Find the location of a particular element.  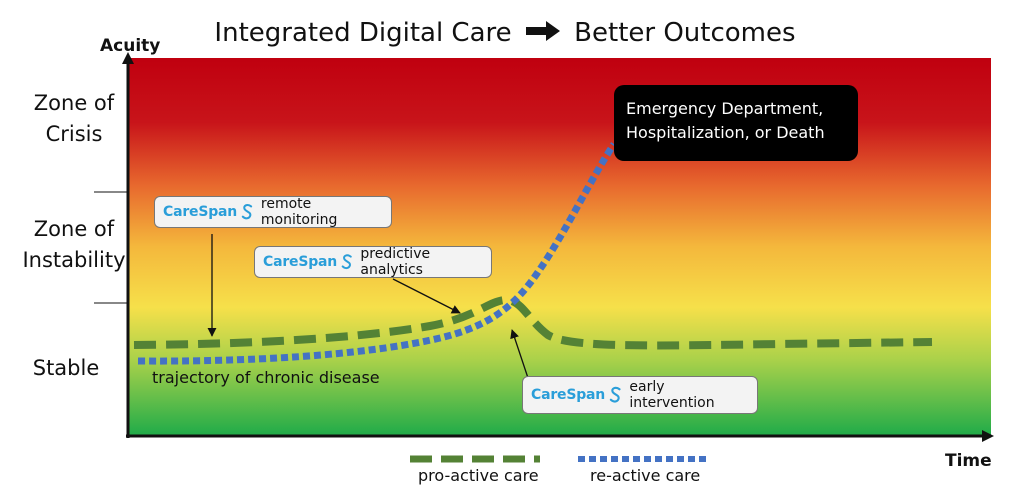

predictive-analytics-arrow is located at coordinates (426, 296).